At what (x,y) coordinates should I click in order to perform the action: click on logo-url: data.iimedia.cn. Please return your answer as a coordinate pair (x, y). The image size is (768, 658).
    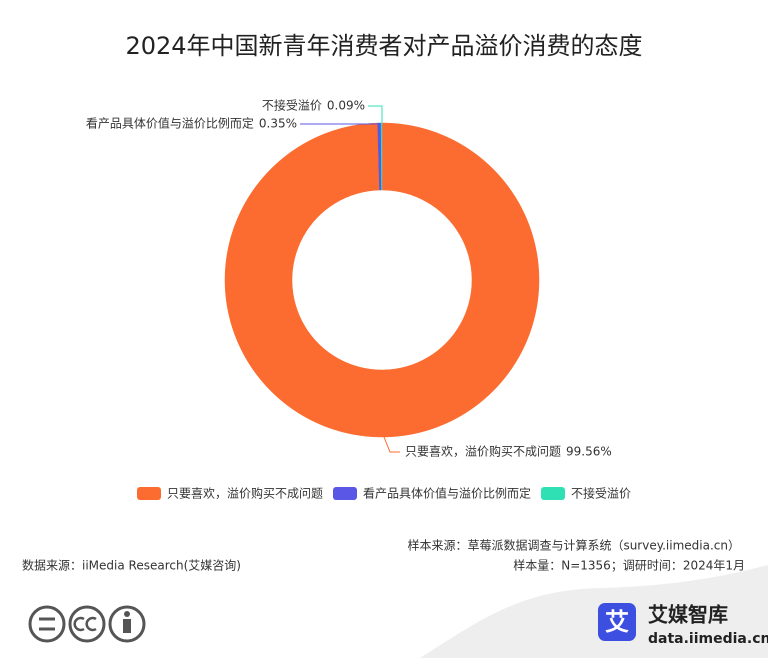
    Looking at the image, I should click on (708, 639).